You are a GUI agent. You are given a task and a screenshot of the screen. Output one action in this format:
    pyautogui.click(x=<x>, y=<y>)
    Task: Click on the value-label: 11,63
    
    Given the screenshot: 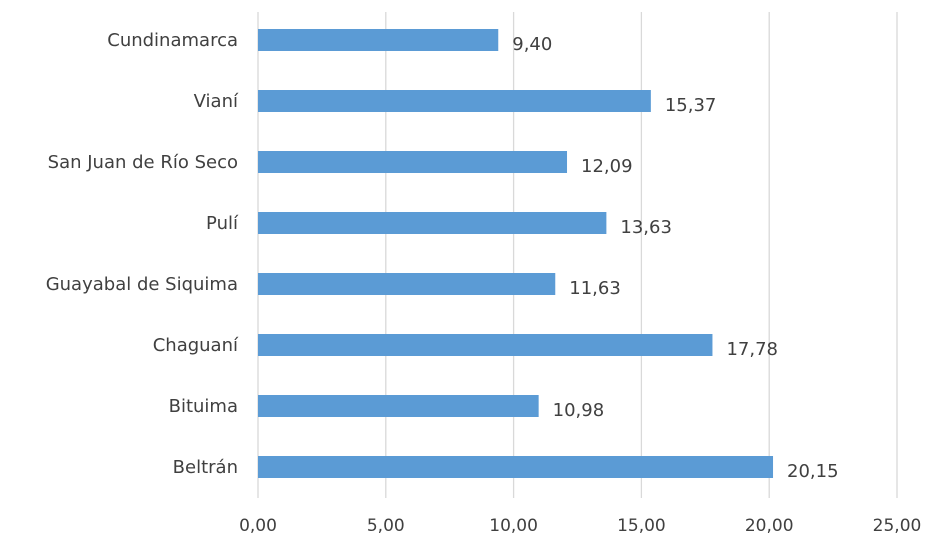 What is the action you would take?
    pyautogui.click(x=595, y=288)
    